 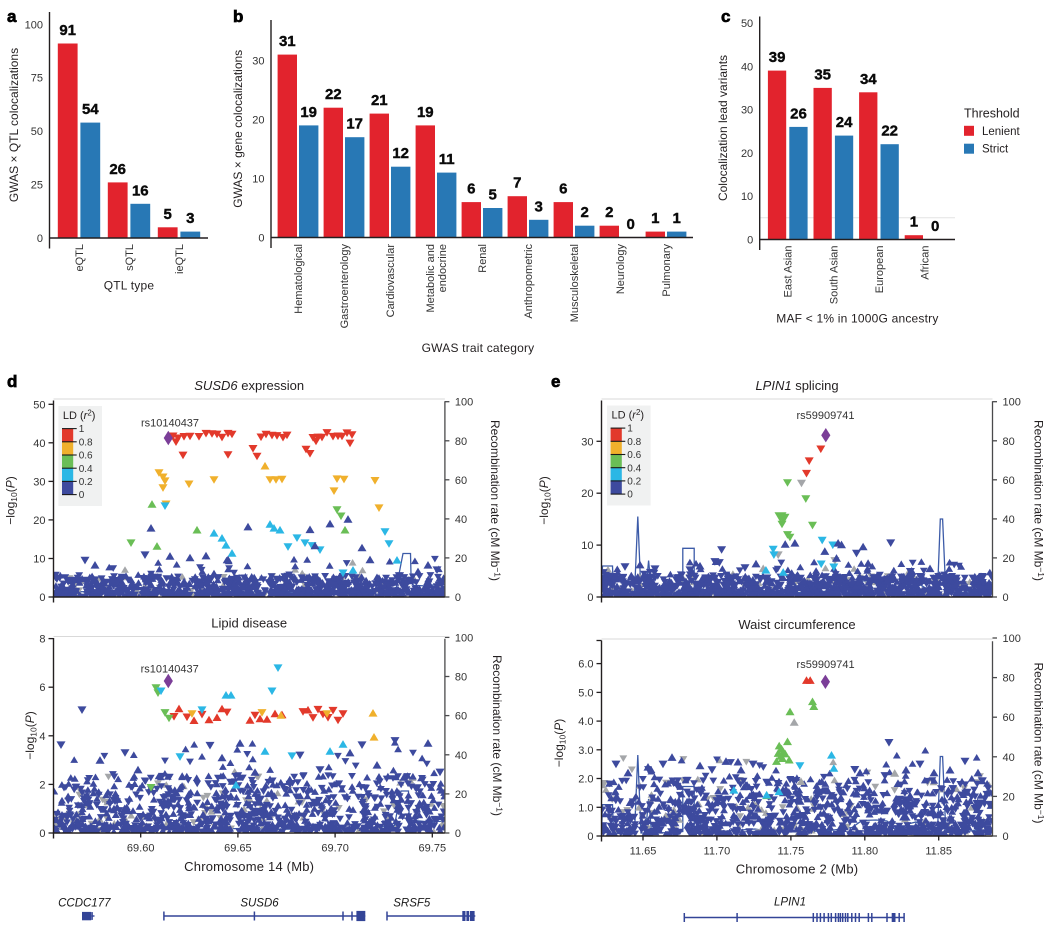 What do you see at coordinates (628, 415) in the screenshot?
I see `svg-text: LD (r2)` at bounding box center [628, 415].